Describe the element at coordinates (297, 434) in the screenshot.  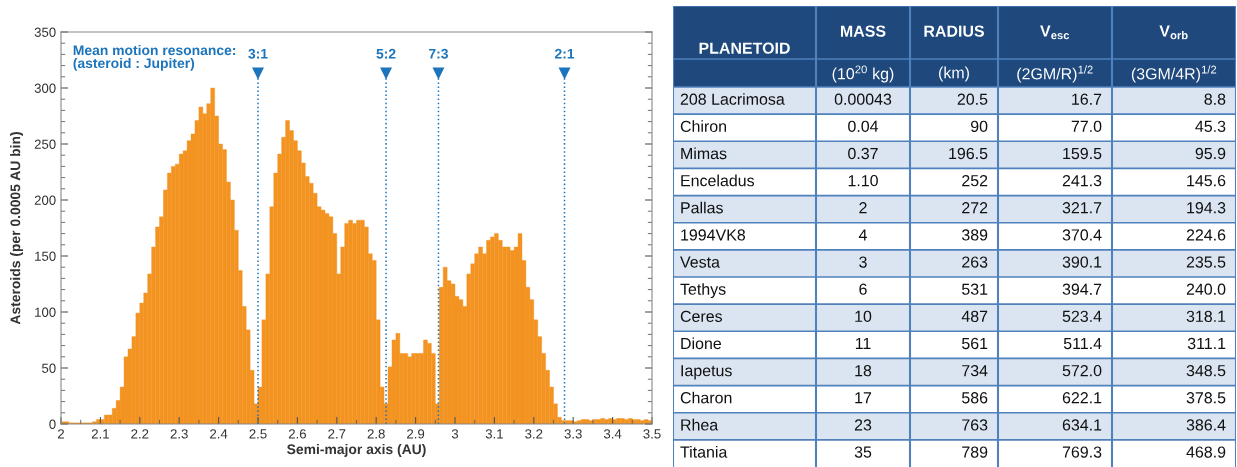
I see `x-tick-label: 2.6` at that location.